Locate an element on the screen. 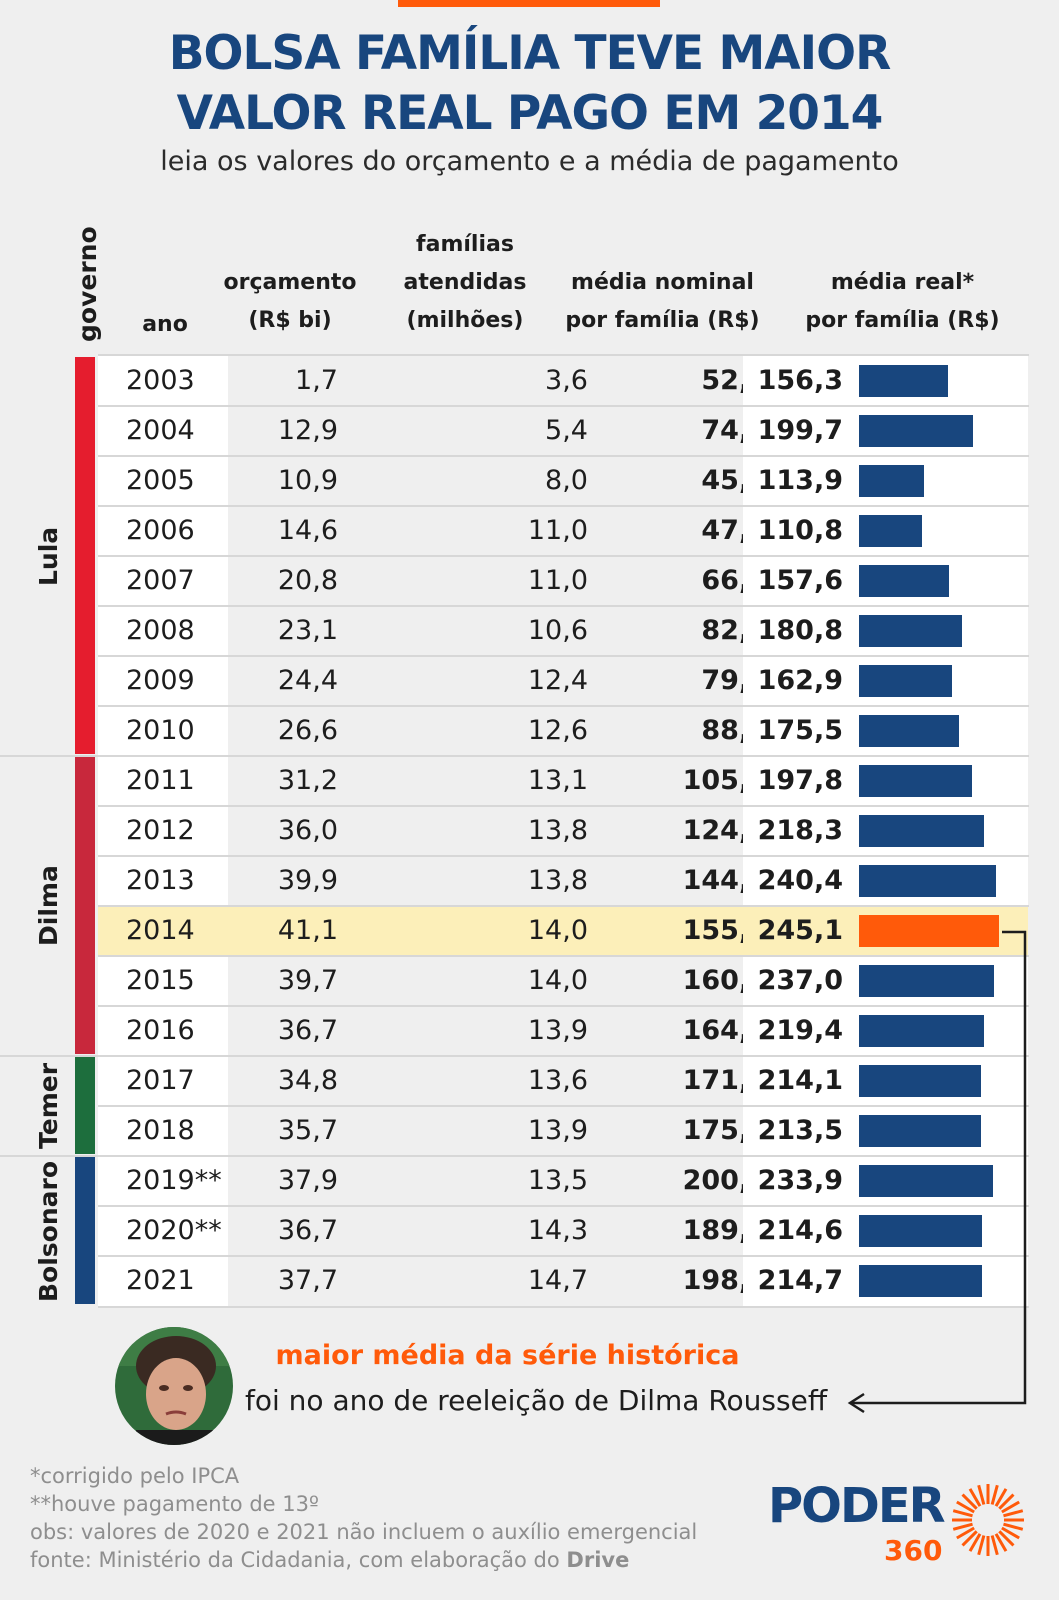  table-row: 2012 36,0 13,8 124,3 218,3 is located at coordinates (563, 831).